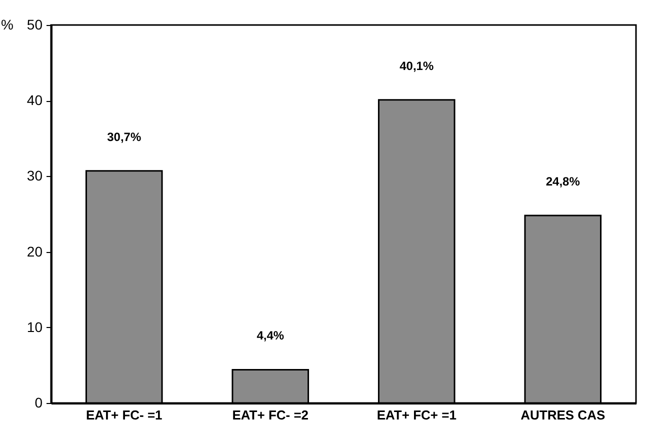  Describe the element at coordinates (563, 181) in the screenshot. I see `data-label: 24,8%` at that location.